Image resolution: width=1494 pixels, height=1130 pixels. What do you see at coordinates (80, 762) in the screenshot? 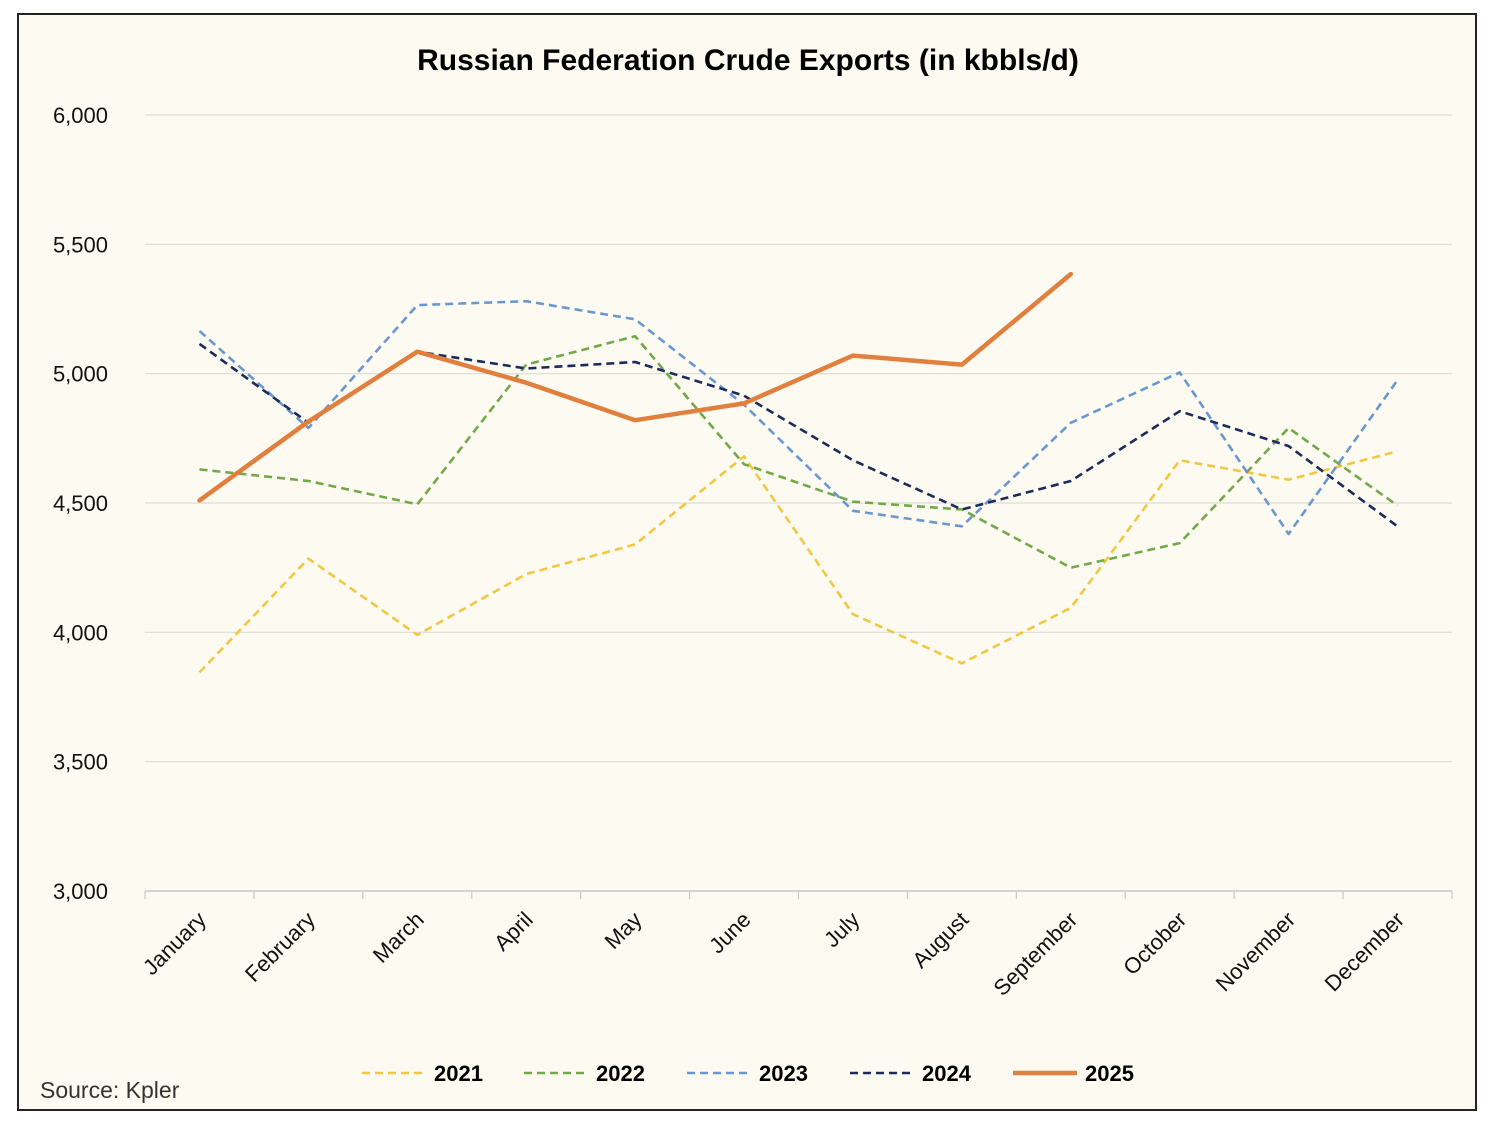
I see `y-tick-label: 3,500` at bounding box center [80, 762].